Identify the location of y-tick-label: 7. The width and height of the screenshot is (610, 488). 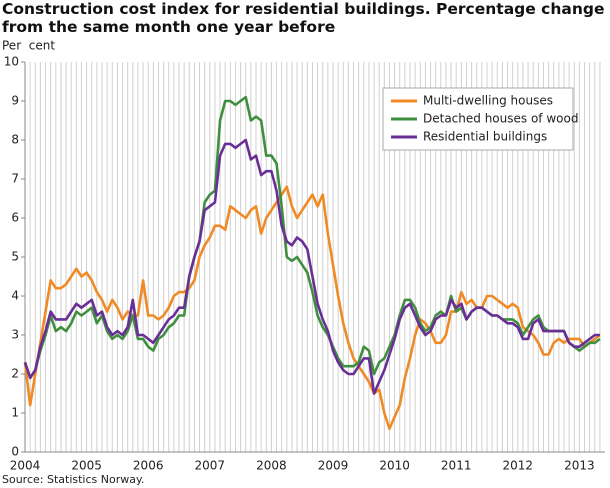
(15, 179).